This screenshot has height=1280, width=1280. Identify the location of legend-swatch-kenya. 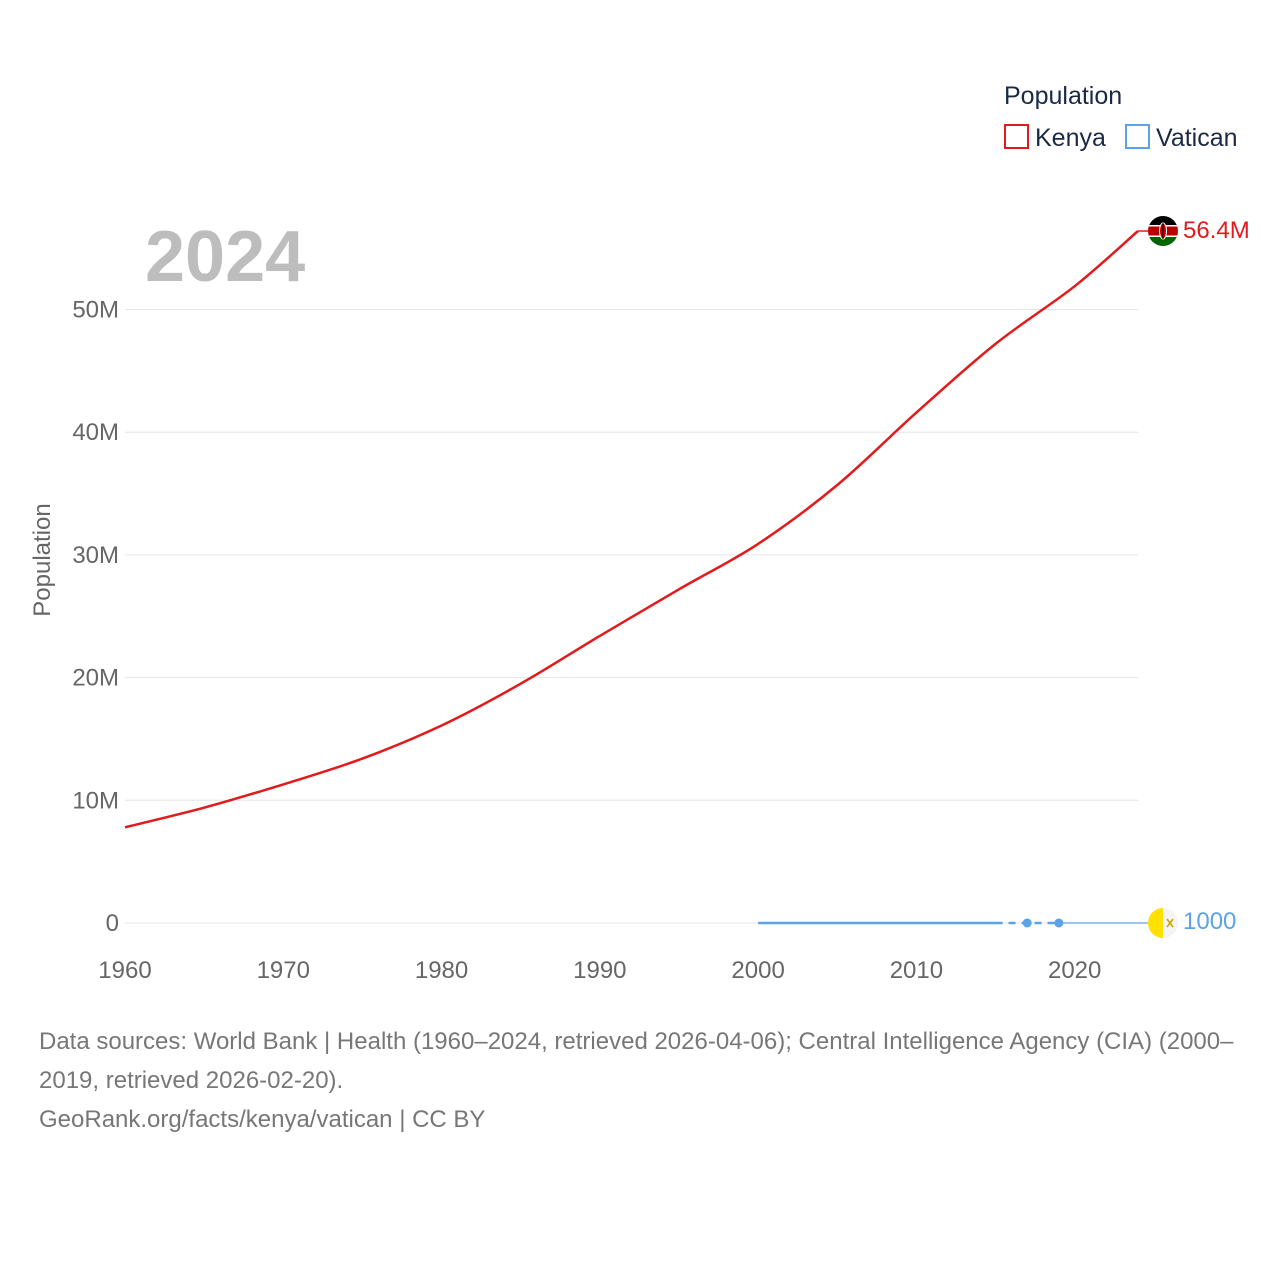
(1016, 136).